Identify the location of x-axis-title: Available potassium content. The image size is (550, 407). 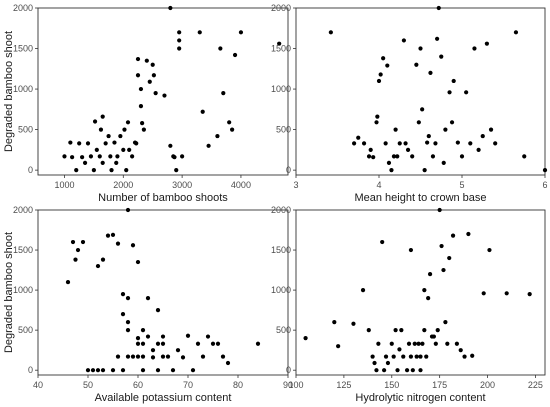
(163, 398).